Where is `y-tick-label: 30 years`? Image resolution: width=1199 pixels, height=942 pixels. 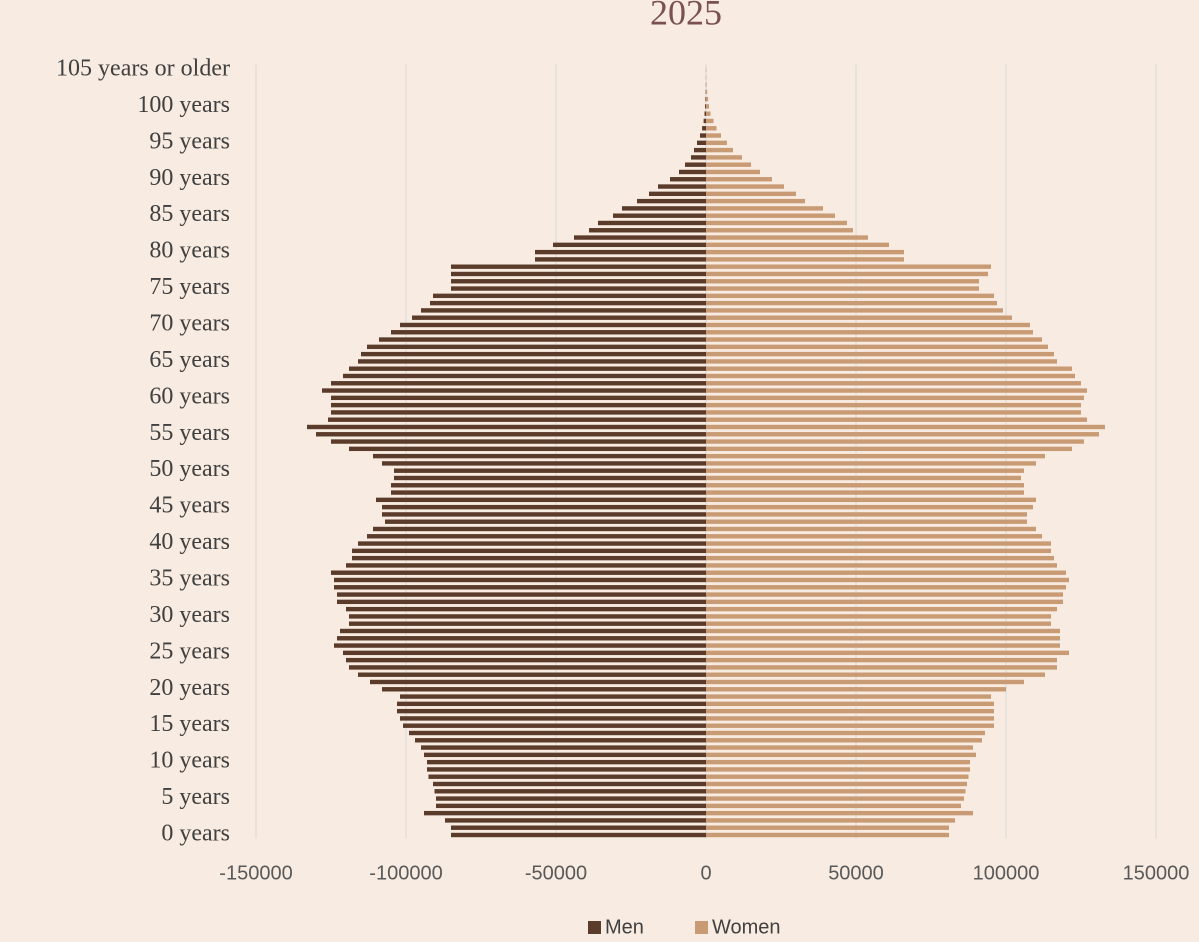 y-tick-label: 30 years is located at coordinates (189, 615).